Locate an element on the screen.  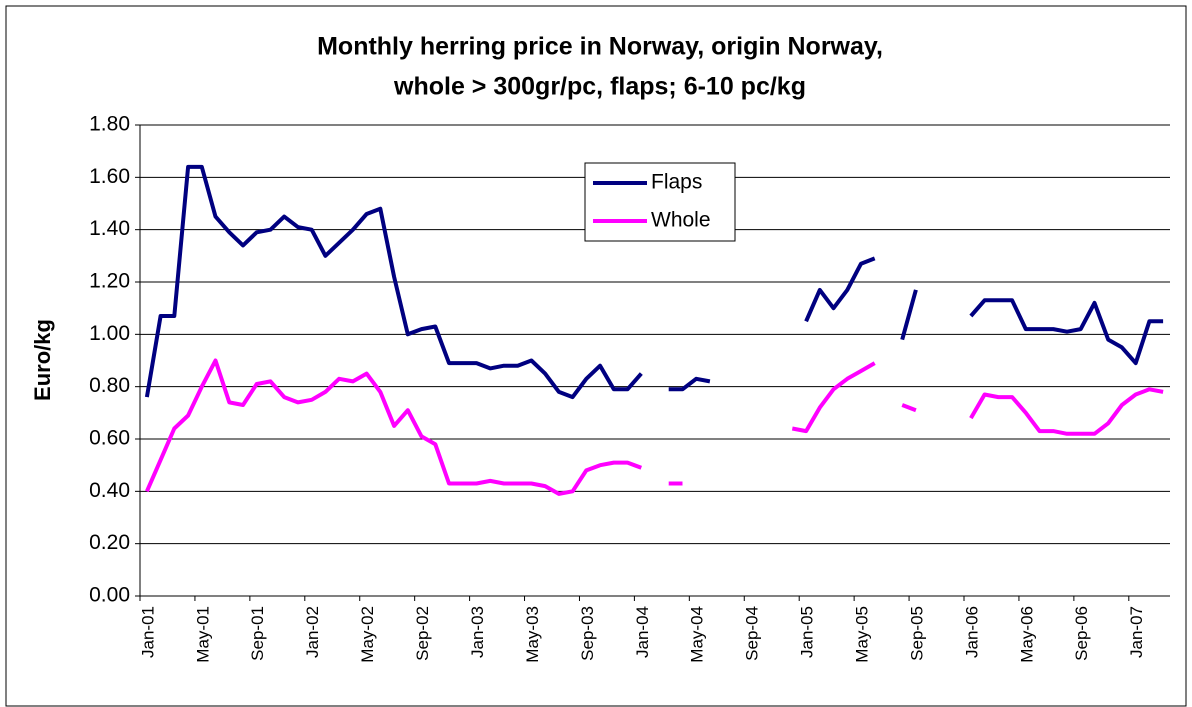
y-tick-label: 0.60 is located at coordinates (109, 438).